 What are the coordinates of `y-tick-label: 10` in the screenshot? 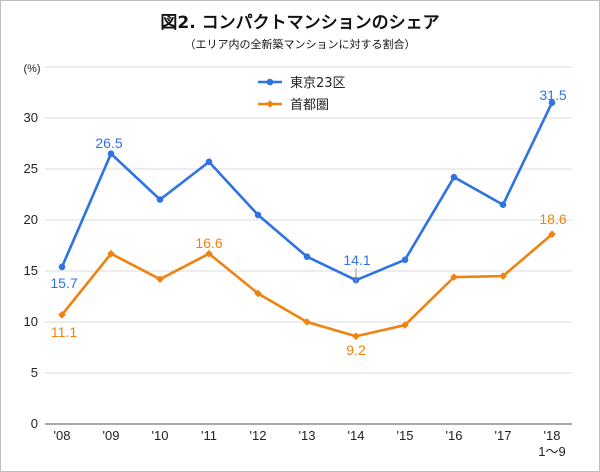 It's located at (31, 321).